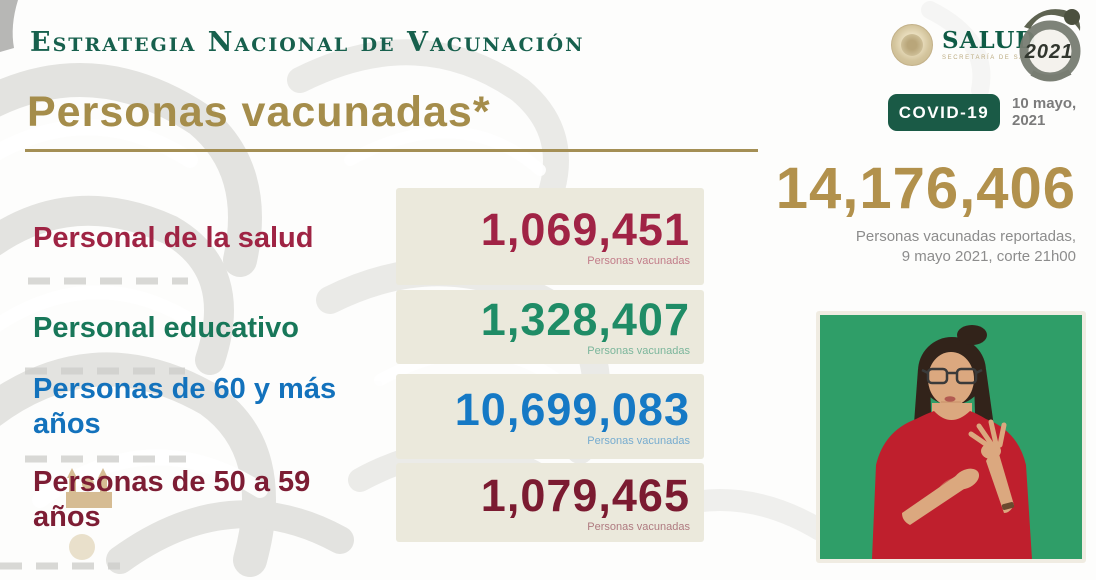 The height and width of the screenshot is (580, 1096). What do you see at coordinates (1029, 121) in the screenshot?
I see `broadcast-date-line2: 2021` at bounding box center [1029, 121].